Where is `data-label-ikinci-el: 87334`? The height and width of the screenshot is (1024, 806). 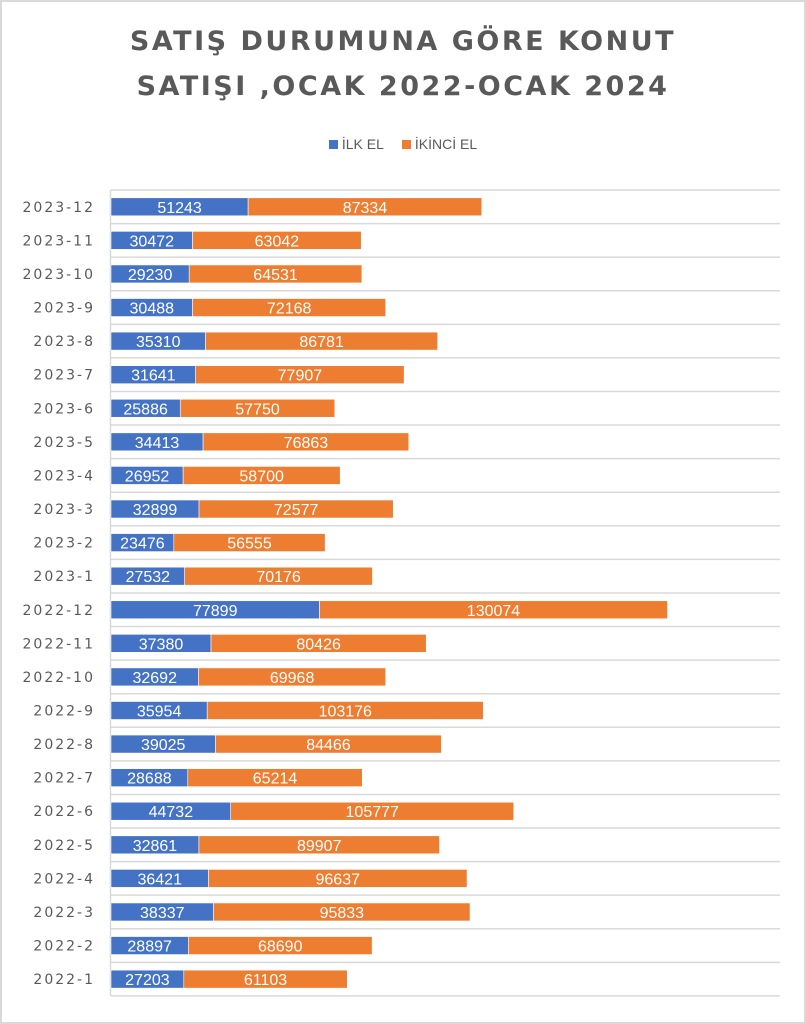
data-label-ikinci-el: 87334 is located at coordinates (365, 208).